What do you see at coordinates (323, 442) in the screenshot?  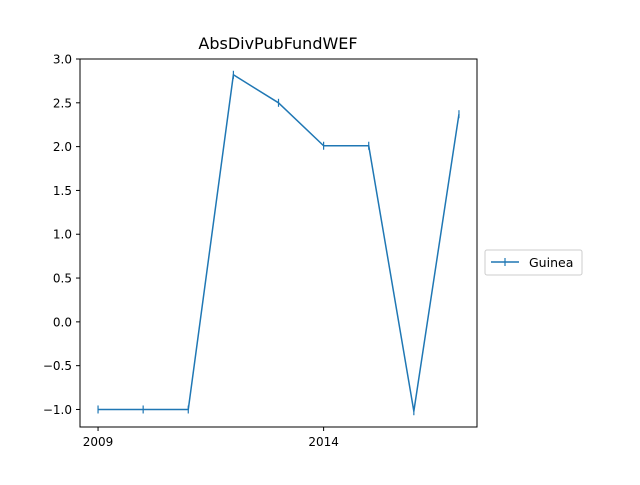 I see `x-tick-label: 2014` at bounding box center [323, 442].